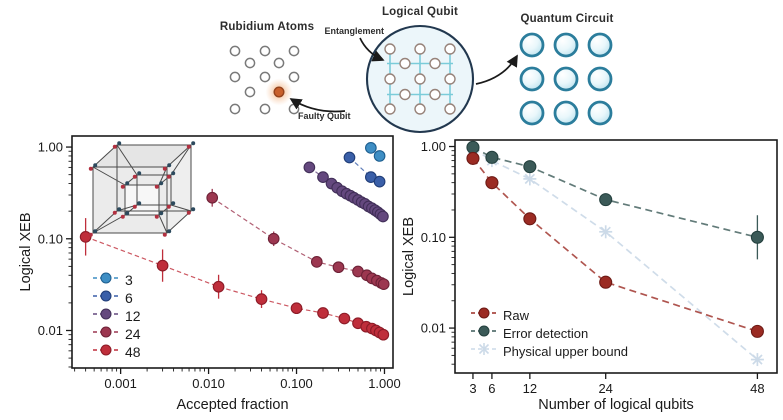 This screenshot has width=783, height=420. What do you see at coordinates (237, 379) in the screenshot?
I see `x-axis-ticks: 0.001 0.010 0.100 1.000` at bounding box center [237, 379].